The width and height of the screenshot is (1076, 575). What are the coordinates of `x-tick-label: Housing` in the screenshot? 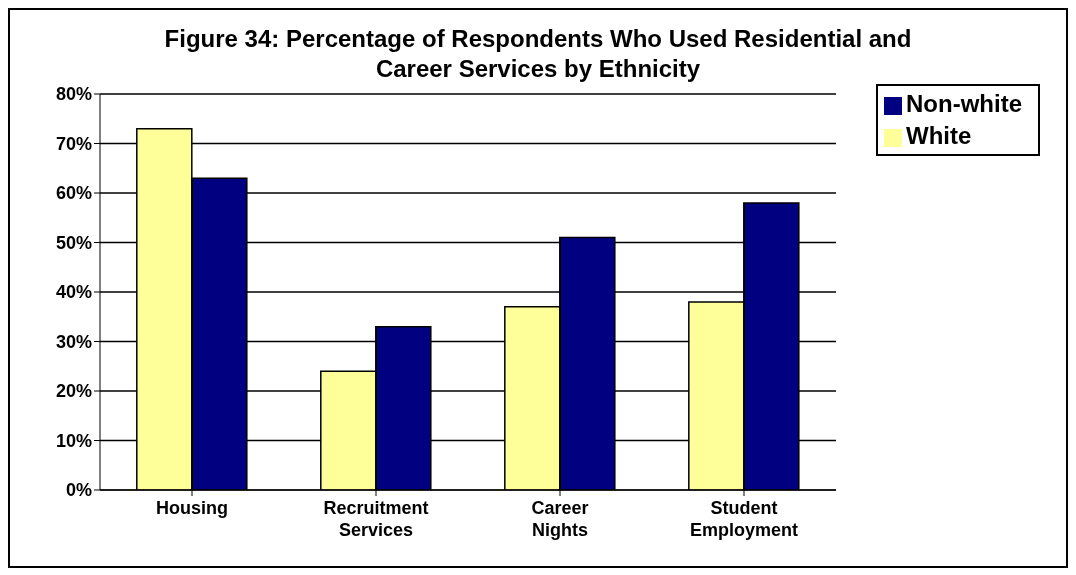 It's located at (192, 508).